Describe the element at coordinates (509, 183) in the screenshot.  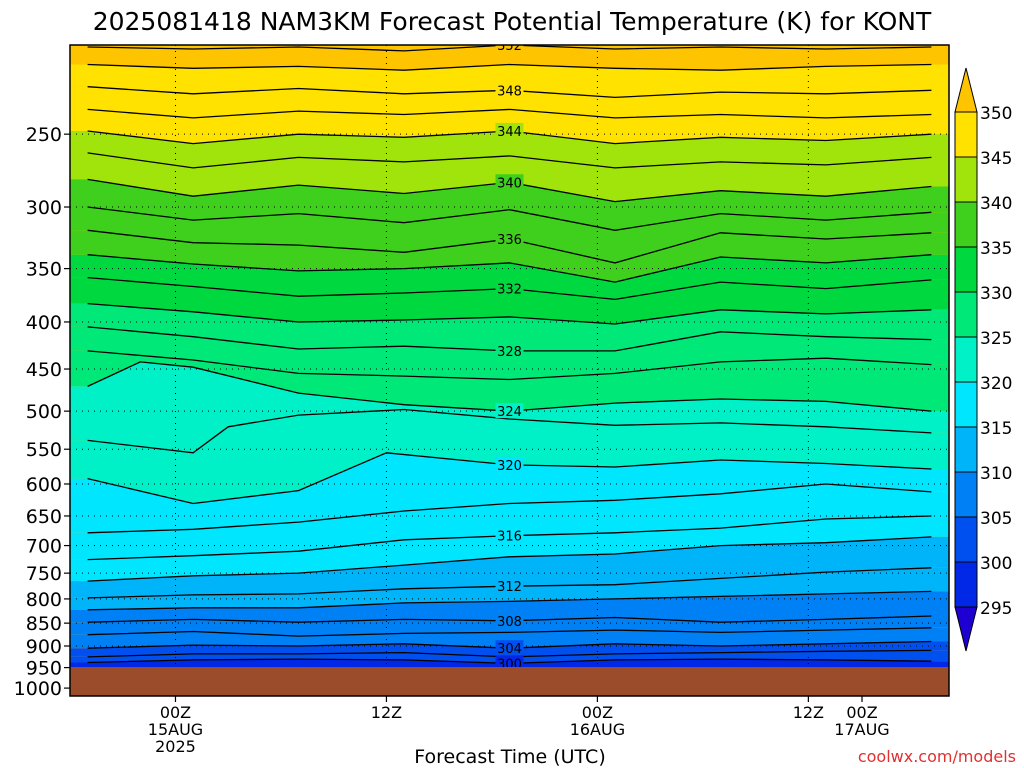
I see `isentrope-label-340: 340` at that location.